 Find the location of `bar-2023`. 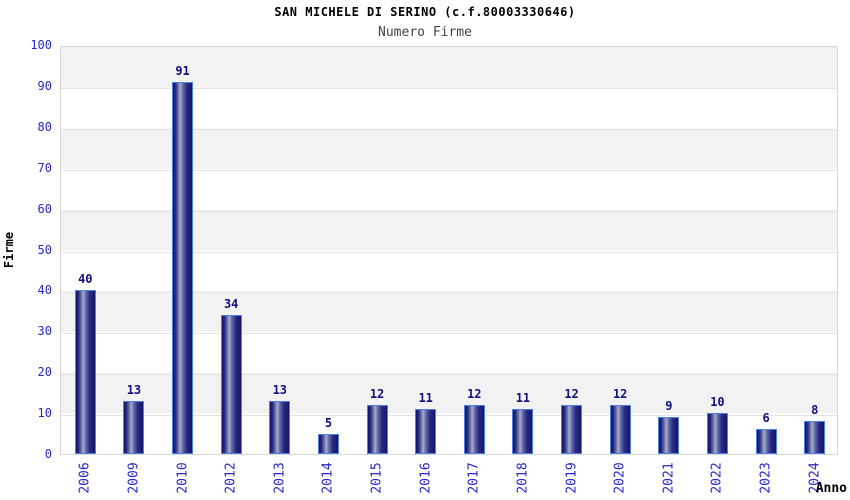

bar-2023 is located at coordinates (766, 441).